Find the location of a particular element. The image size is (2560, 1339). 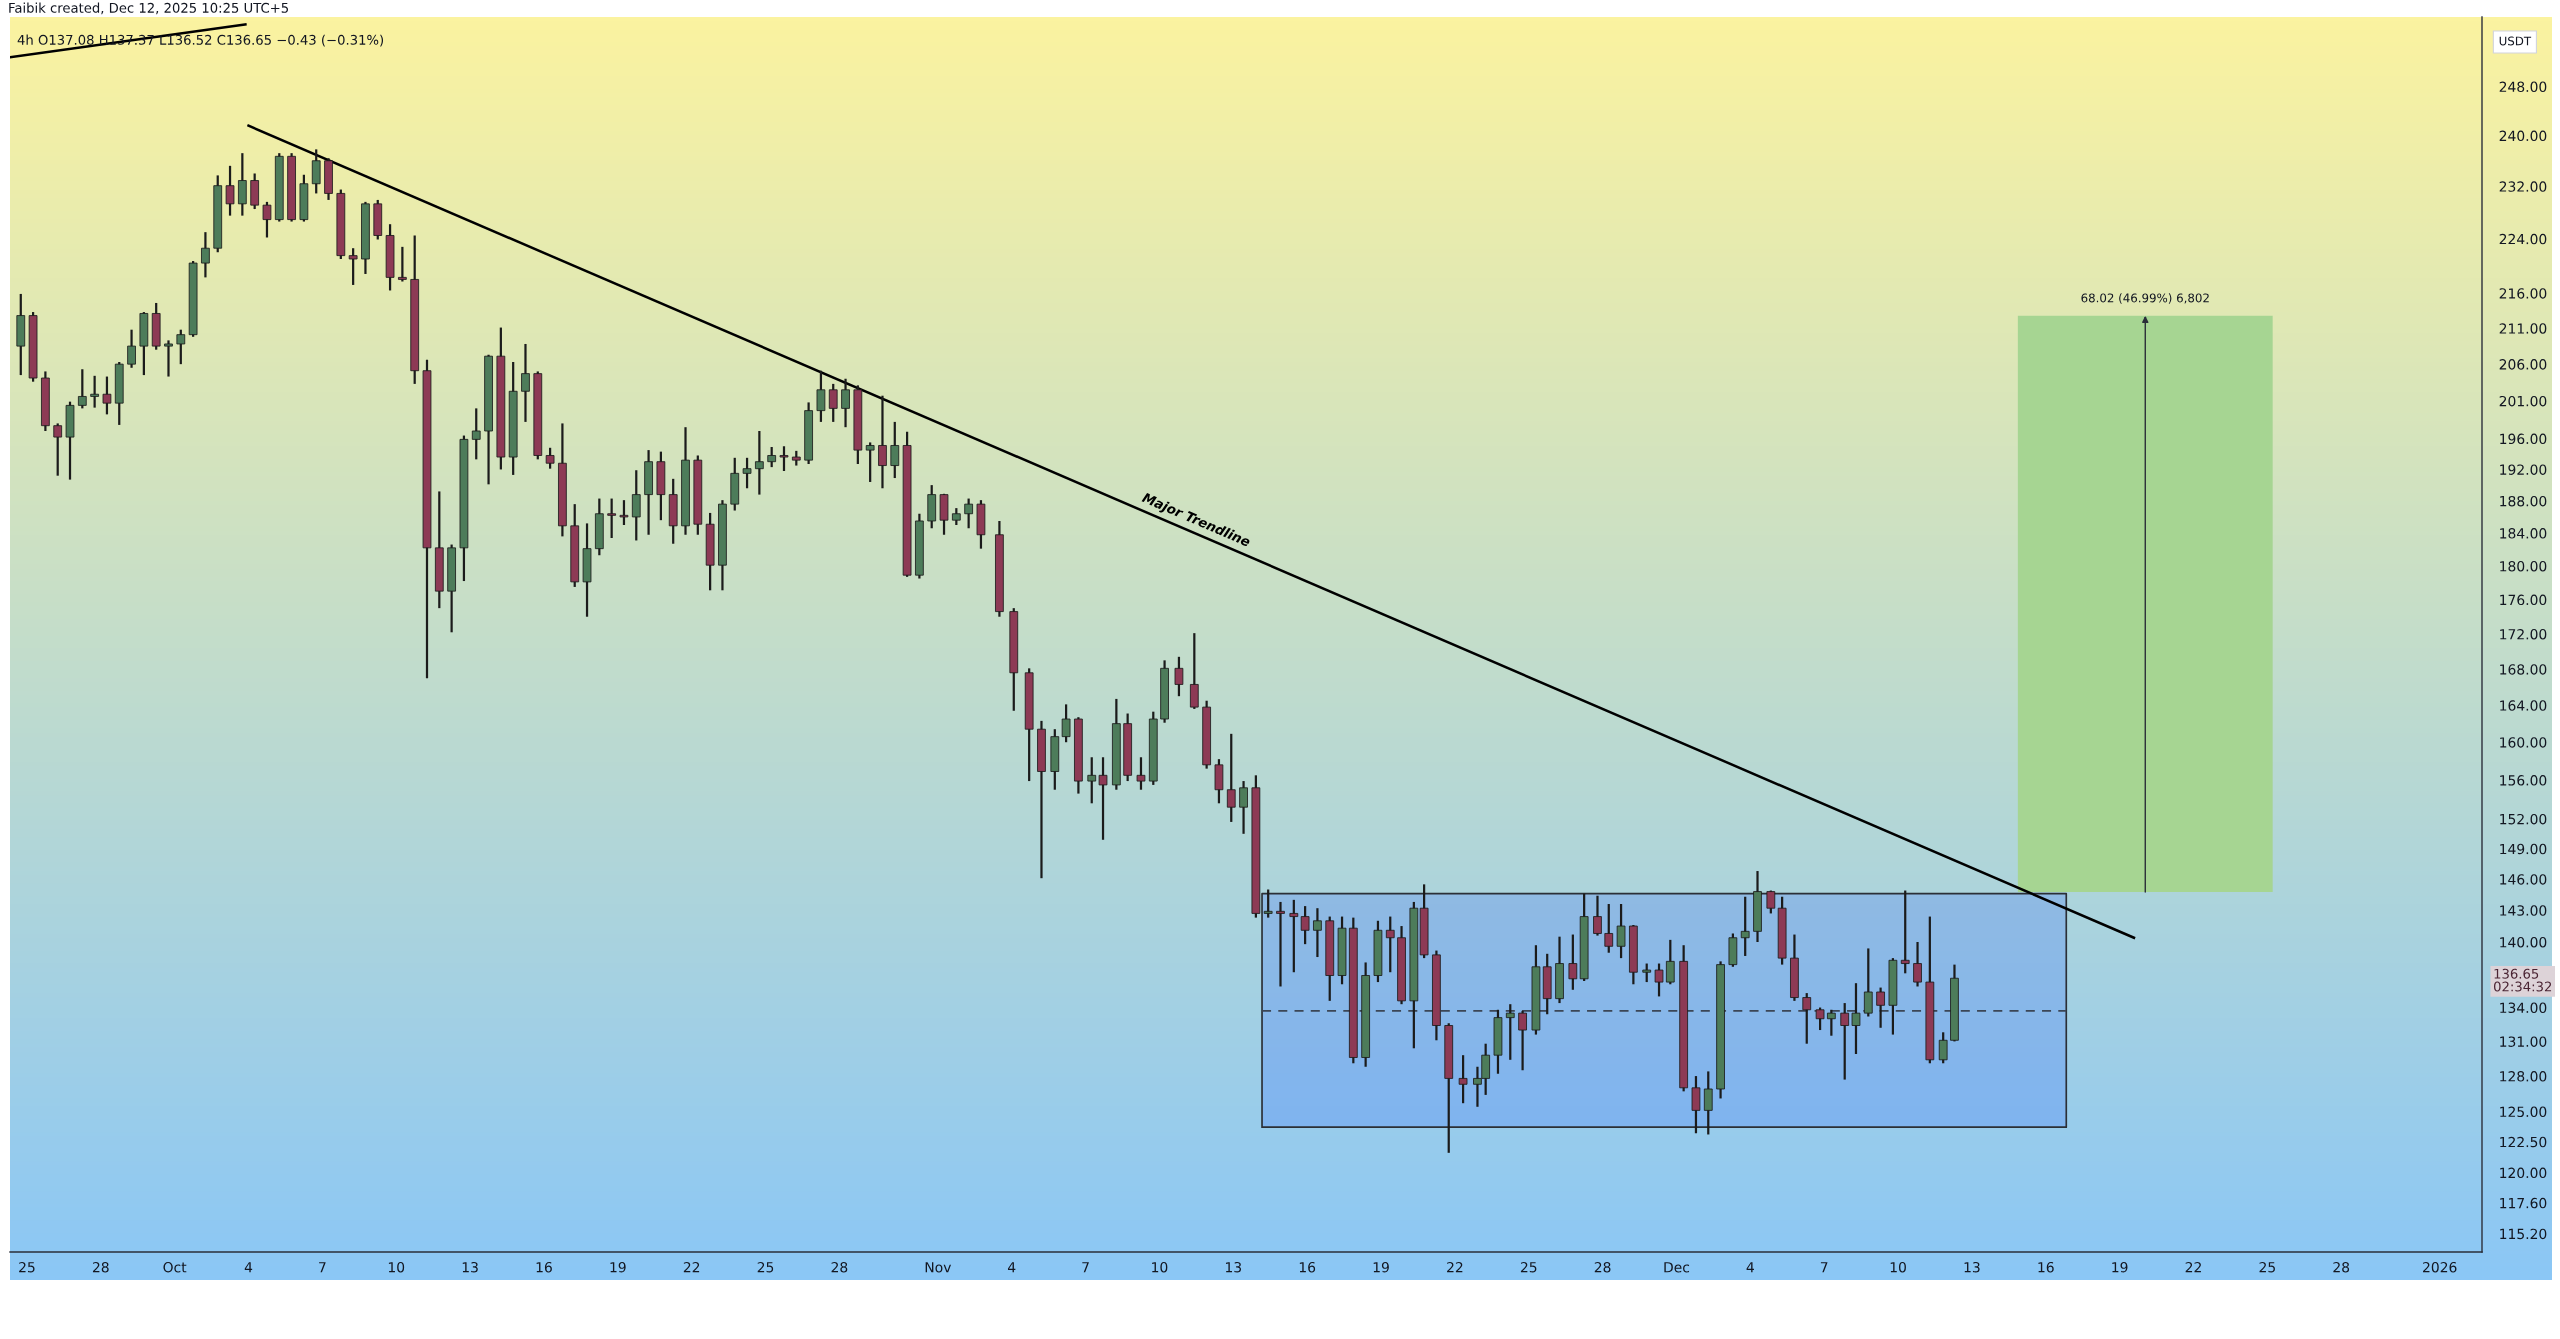

data-label: 68.02 (46.99%) 6,802 is located at coordinates (2145, 298).